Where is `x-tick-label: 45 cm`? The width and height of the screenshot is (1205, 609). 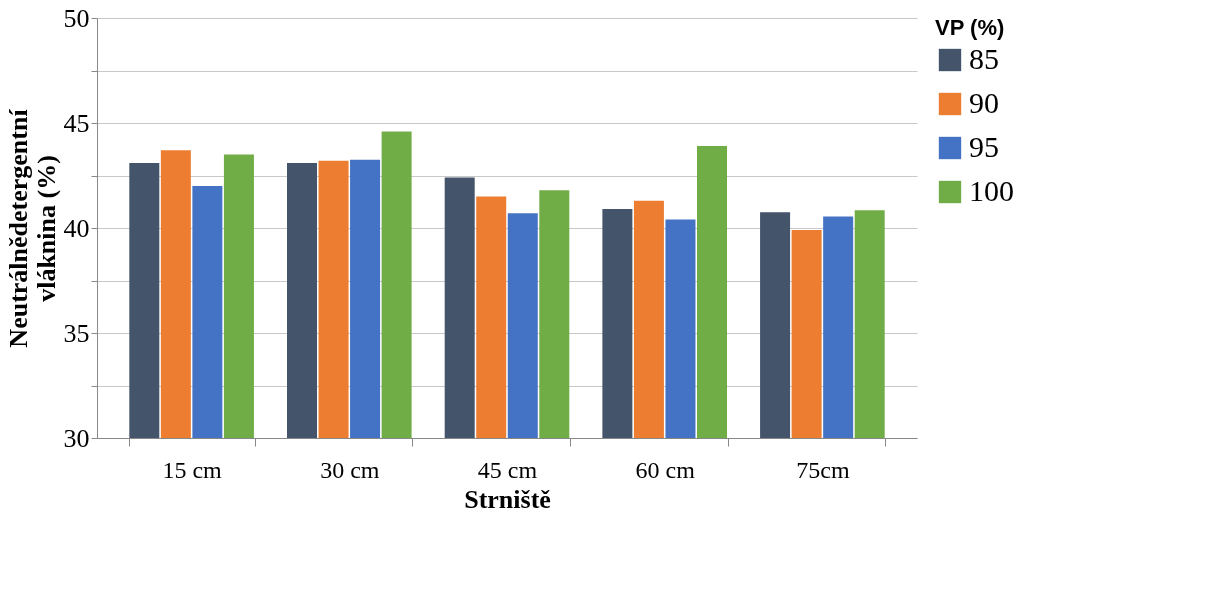 x-tick-label: 45 cm is located at coordinates (507, 469).